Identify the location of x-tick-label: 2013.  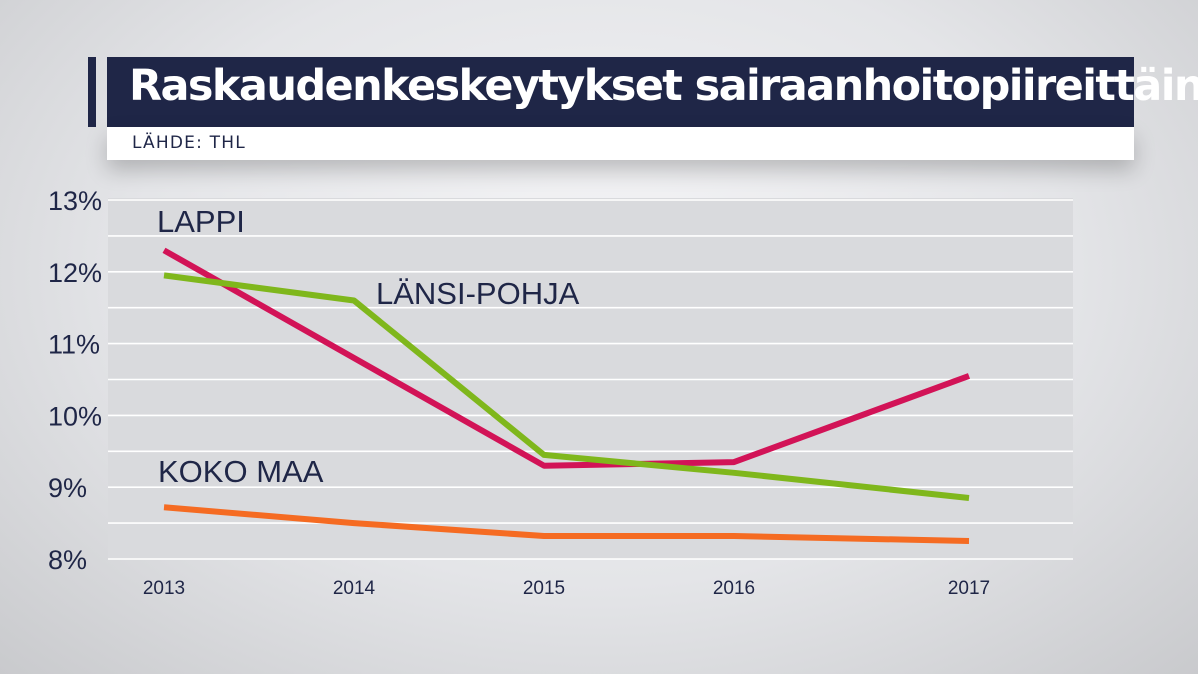
(164, 588).